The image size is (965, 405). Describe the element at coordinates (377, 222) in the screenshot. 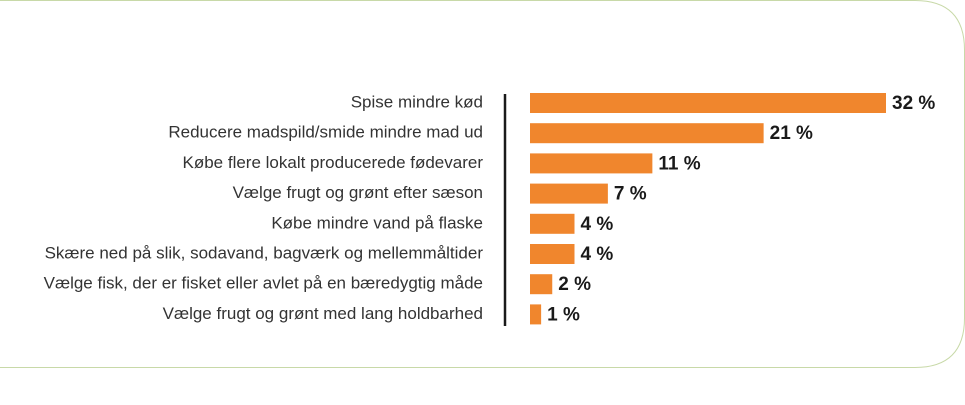

I see `category-label: Købe mindre vand på flaske` at that location.